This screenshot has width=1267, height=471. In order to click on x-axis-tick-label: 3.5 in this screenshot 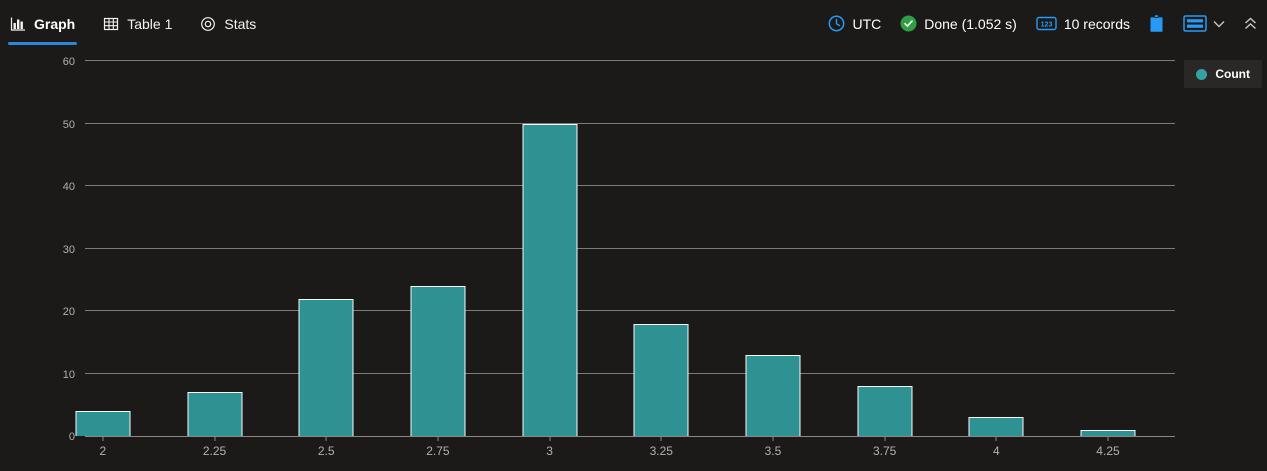, I will do `click(773, 451)`.